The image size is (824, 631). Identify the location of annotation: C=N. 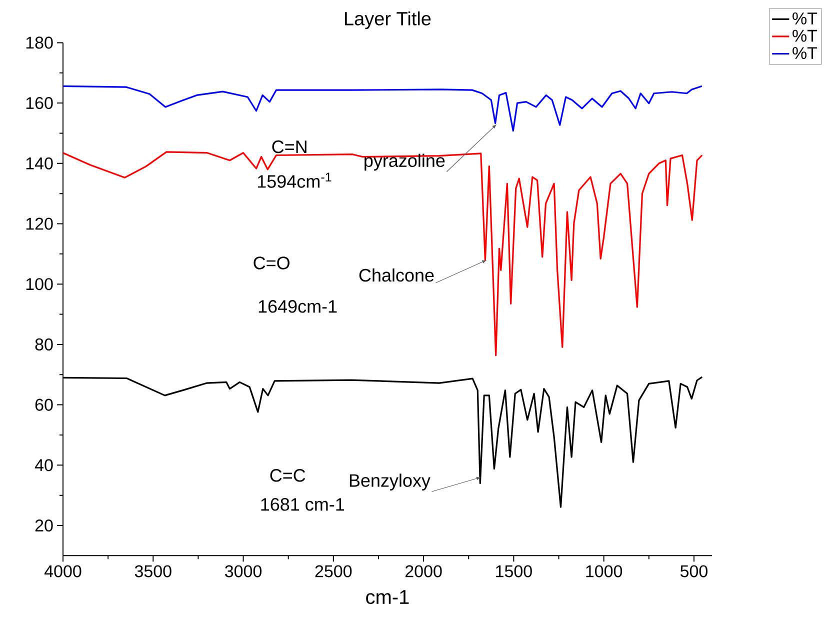
(289, 147).